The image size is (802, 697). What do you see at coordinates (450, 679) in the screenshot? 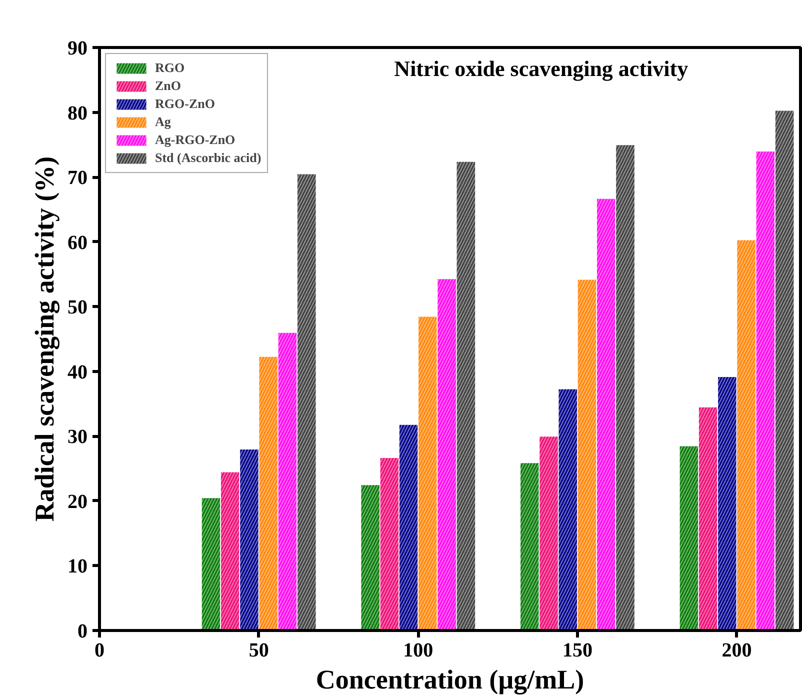
I see `x-axis-title: Concentration (µg/mL)` at bounding box center [450, 679].